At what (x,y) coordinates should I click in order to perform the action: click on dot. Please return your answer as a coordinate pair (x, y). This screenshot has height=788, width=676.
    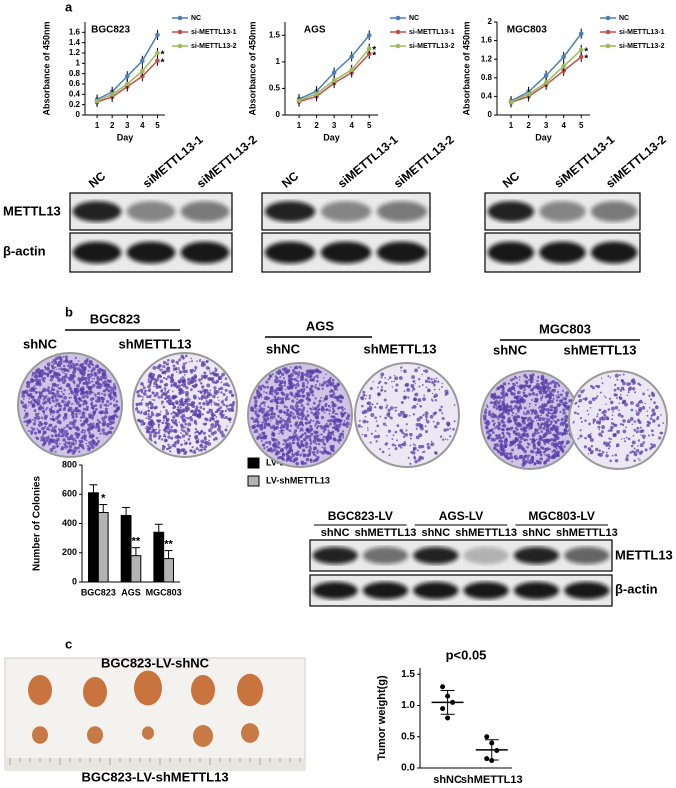
    Looking at the image, I should click on (453, 702).